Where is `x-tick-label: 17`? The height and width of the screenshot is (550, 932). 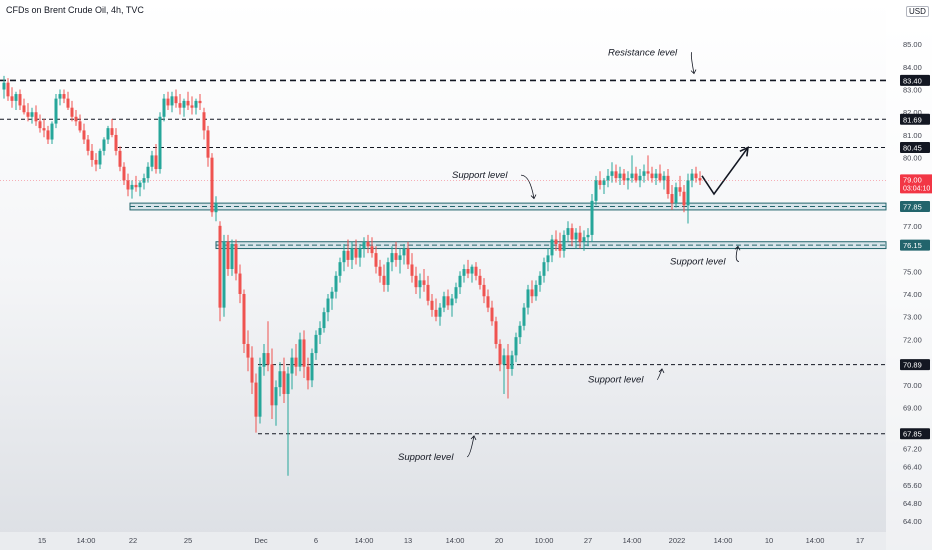
x-tick-label: 17 is located at coordinates (860, 540).